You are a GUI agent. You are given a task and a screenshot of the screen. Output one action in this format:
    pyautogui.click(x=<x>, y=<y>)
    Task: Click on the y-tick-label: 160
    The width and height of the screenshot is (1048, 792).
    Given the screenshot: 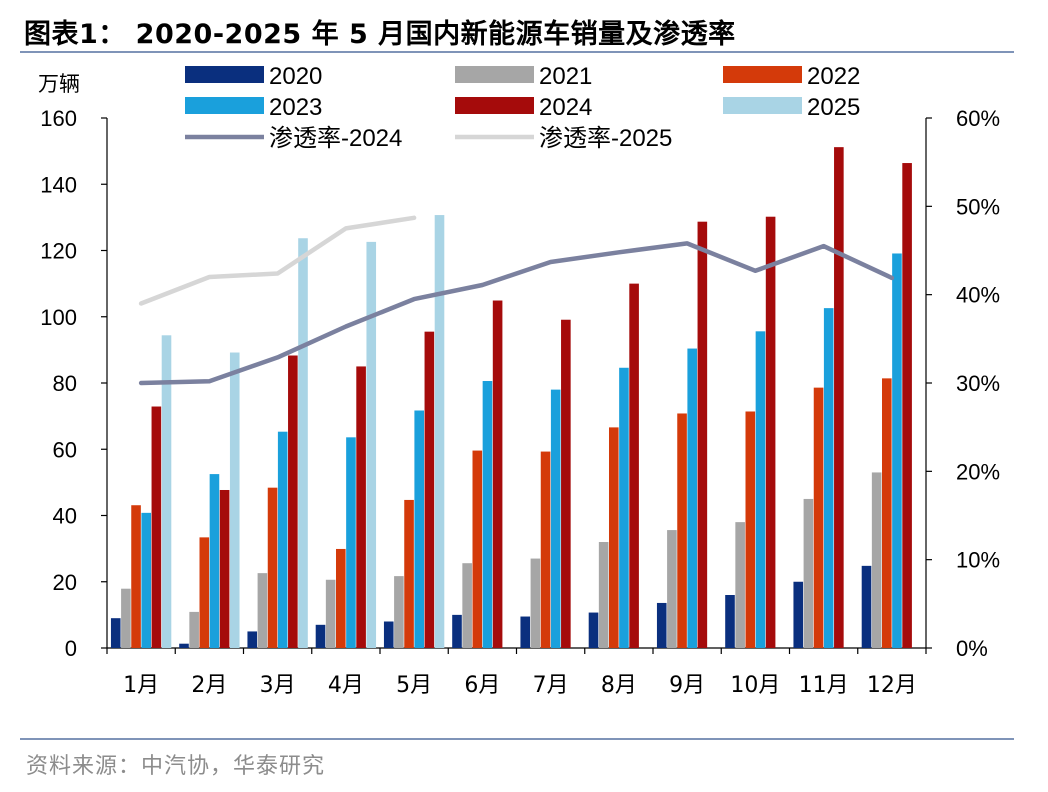 What is the action you would take?
    pyautogui.click(x=58, y=118)
    